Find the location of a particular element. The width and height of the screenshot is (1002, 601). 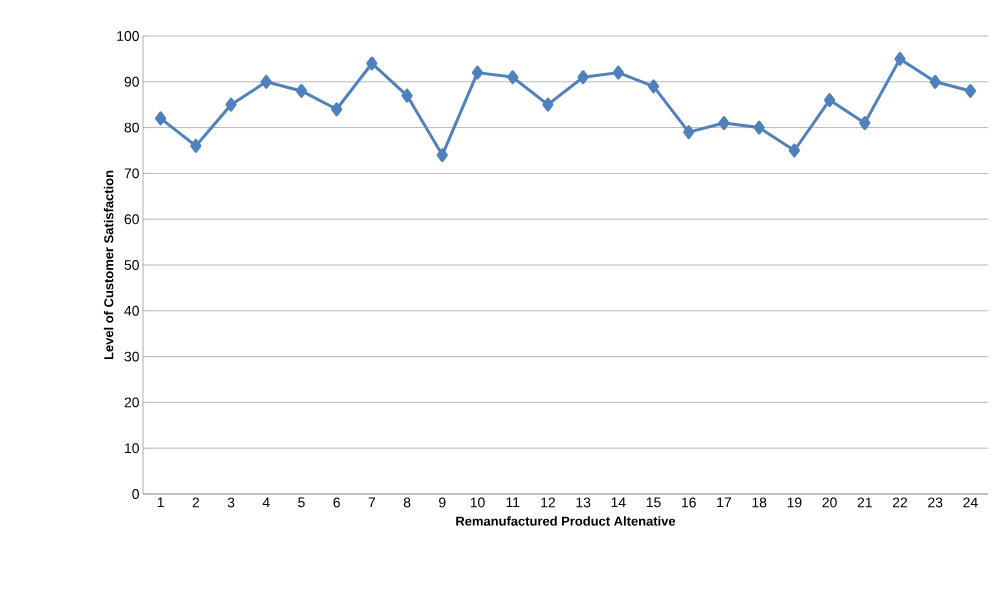

y-tick-label: 80 is located at coordinates (131, 127).